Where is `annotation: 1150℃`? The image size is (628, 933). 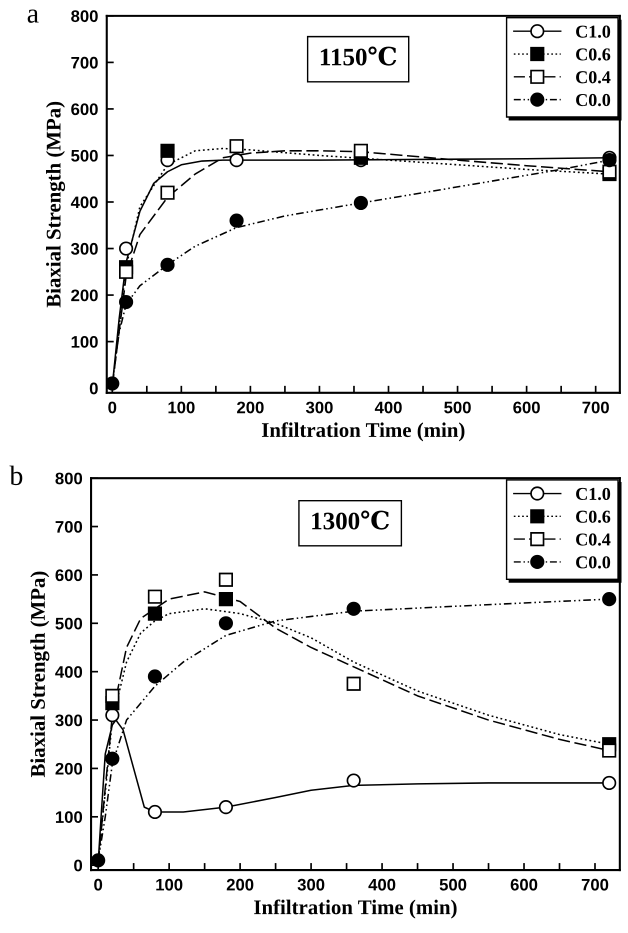
annotation: 1150℃ is located at coordinates (358, 56).